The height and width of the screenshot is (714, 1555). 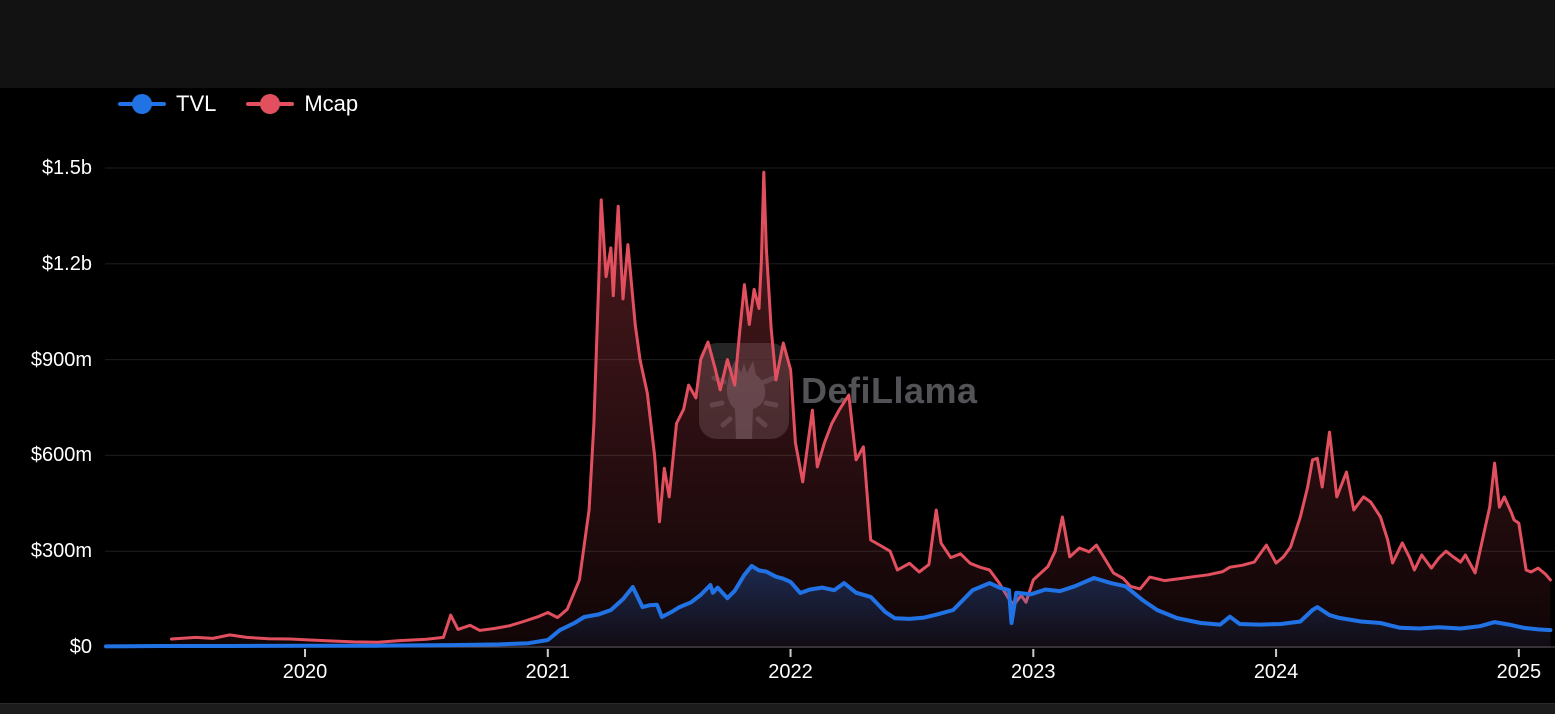 What do you see at coordinates (305, 672) in the screenshot?
I see `x-axis-label: 2020` at bounding box center [305, 672].